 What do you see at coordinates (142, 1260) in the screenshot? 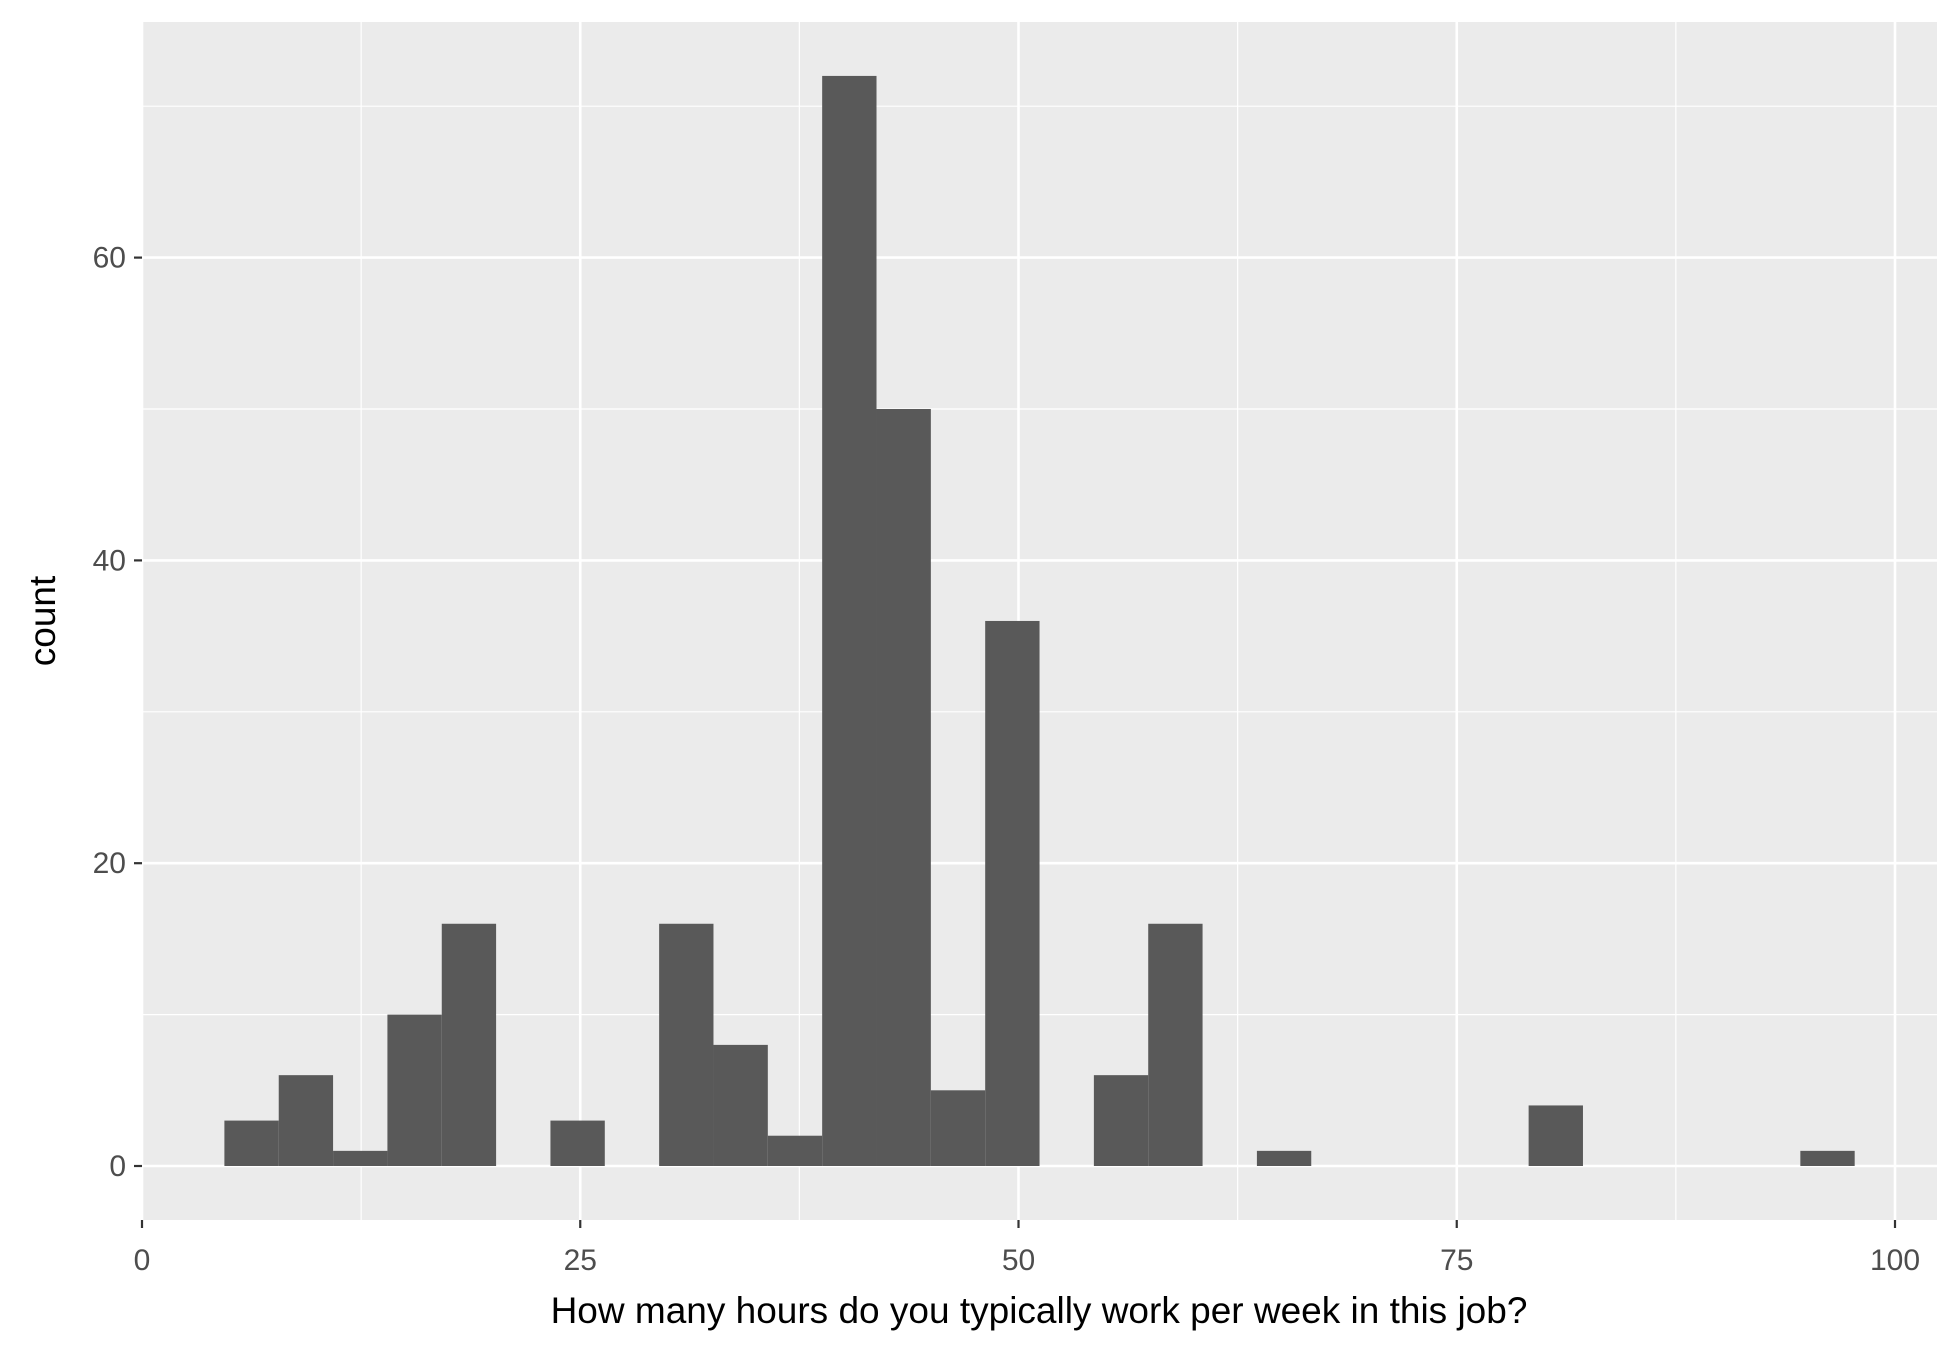
I see `x-tick-label: 0` at bounding box center [142, 1260].